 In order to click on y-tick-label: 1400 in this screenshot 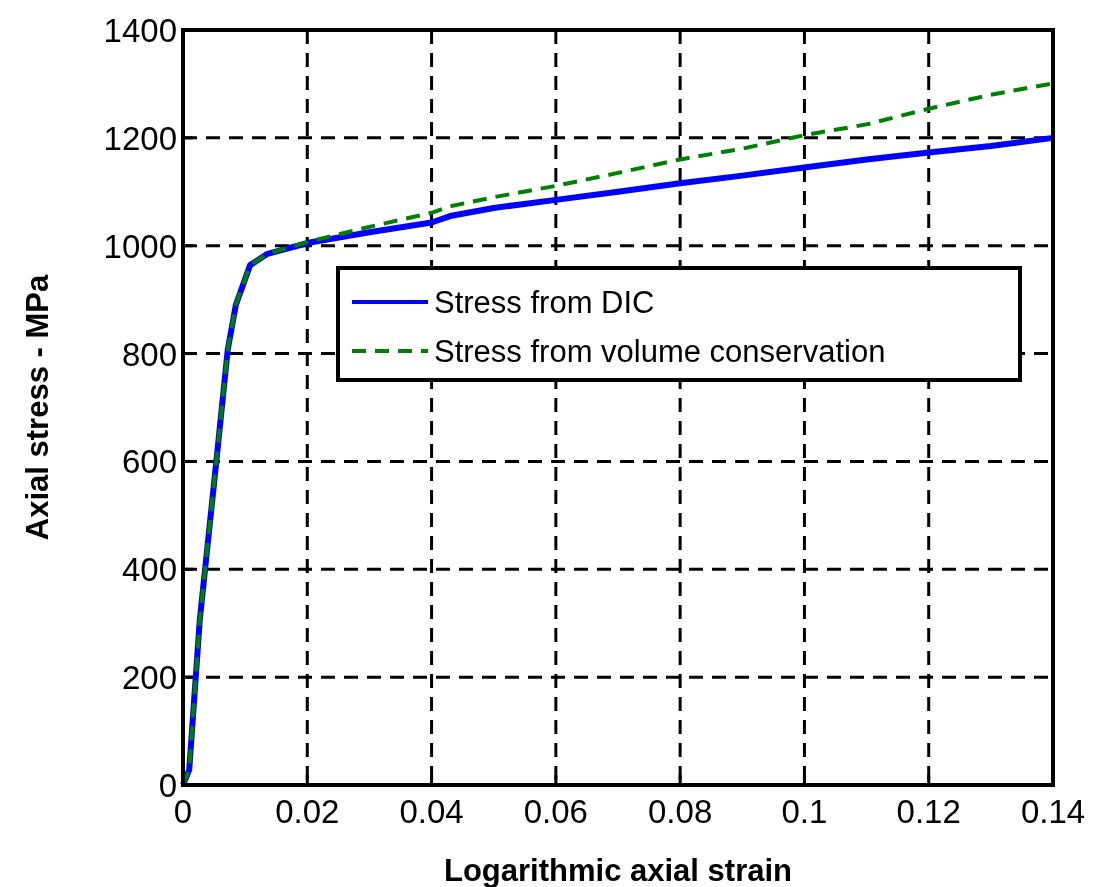, I will do `click(140, 30)`.